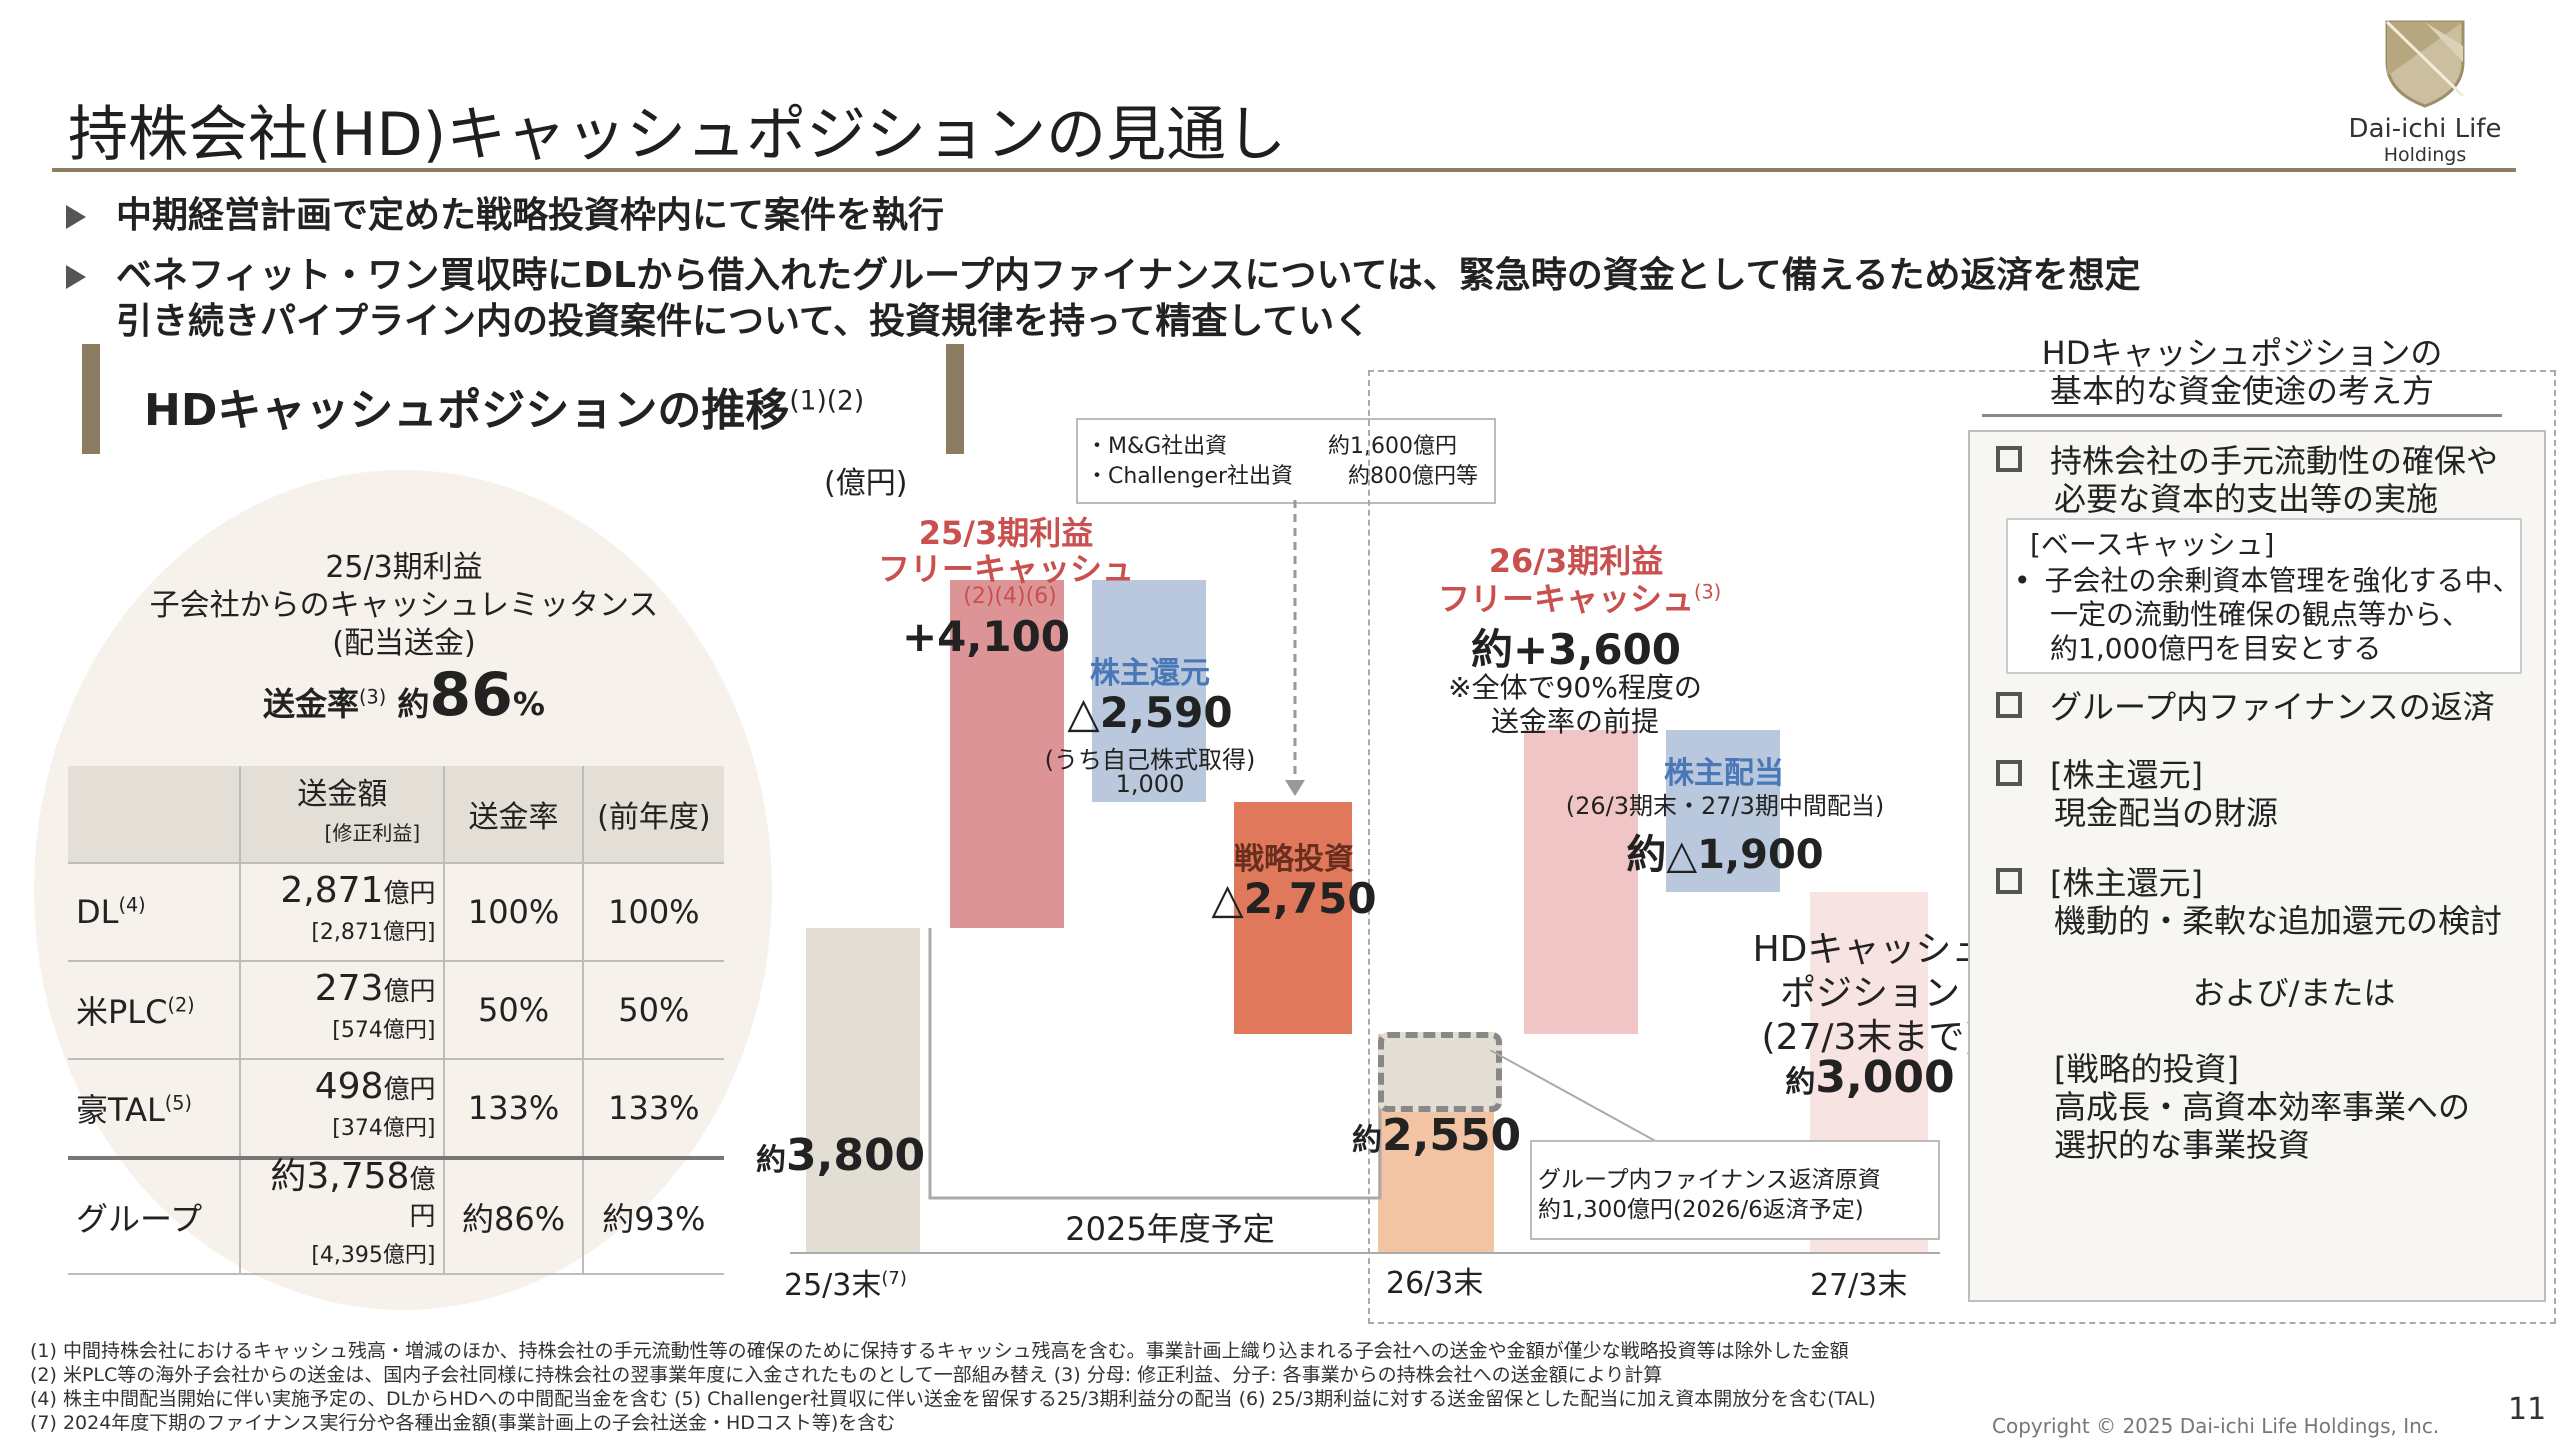  Describe the element at coordinates (2242, 415) in the screenshot. I see `right-panel-title-rule` at that location.